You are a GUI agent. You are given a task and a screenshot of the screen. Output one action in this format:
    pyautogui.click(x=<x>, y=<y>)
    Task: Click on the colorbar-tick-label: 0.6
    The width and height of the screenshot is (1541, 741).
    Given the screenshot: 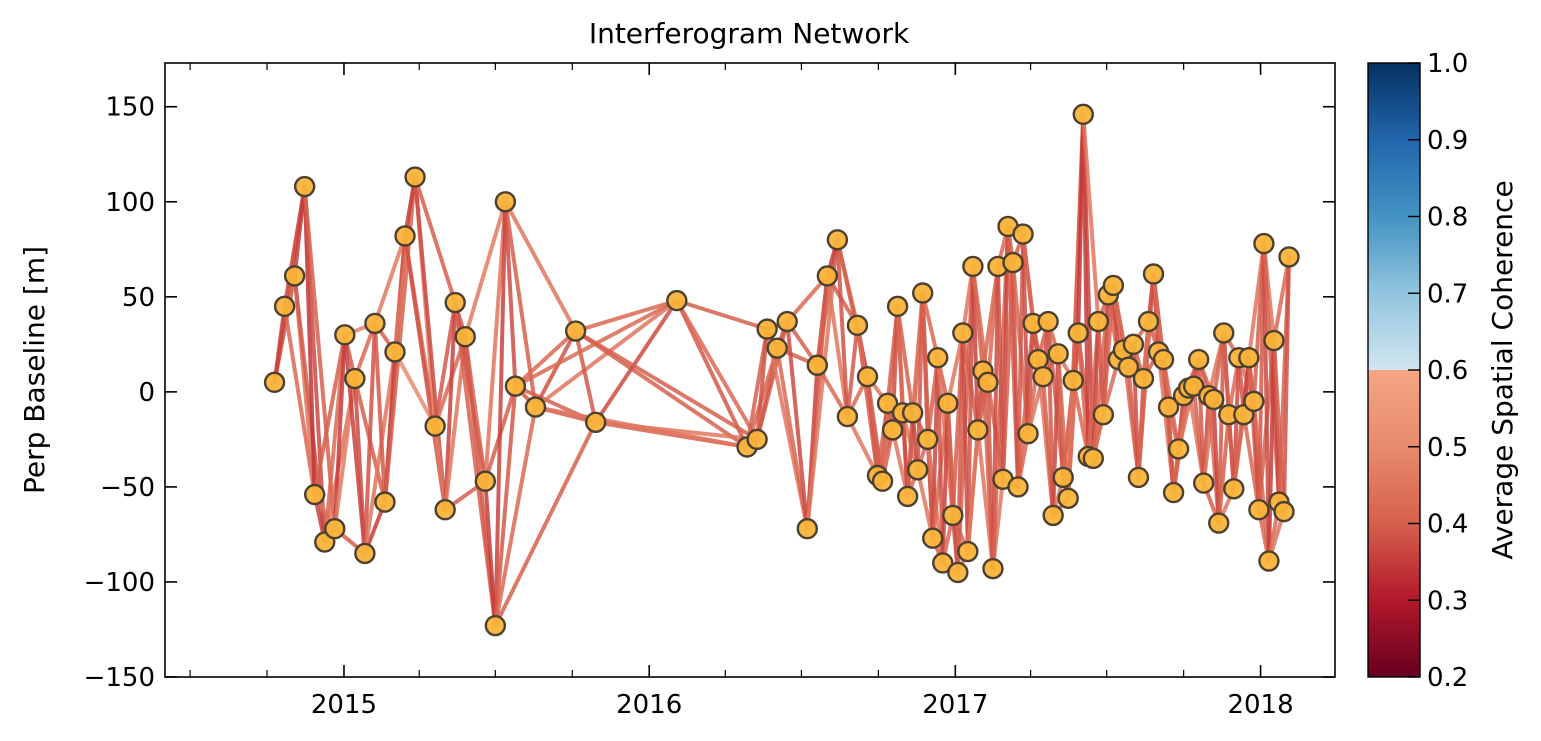 What is the action you would take?
    pyautogui.click(x=1447, y=371)
    